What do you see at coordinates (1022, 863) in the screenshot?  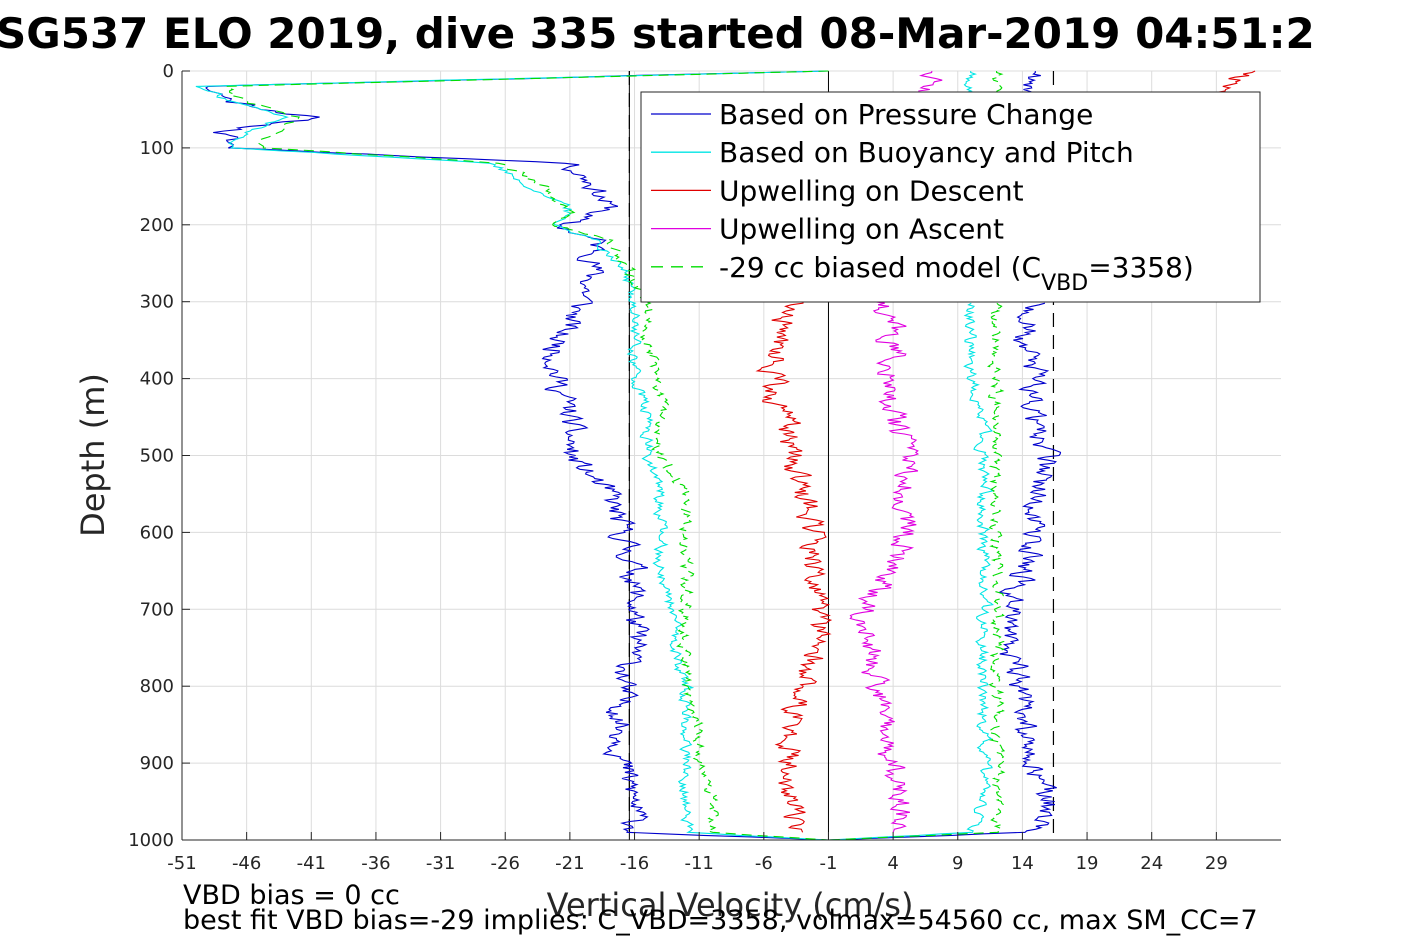 I see `x-tick-label-13: 14` at bounding box center [1022, 863].